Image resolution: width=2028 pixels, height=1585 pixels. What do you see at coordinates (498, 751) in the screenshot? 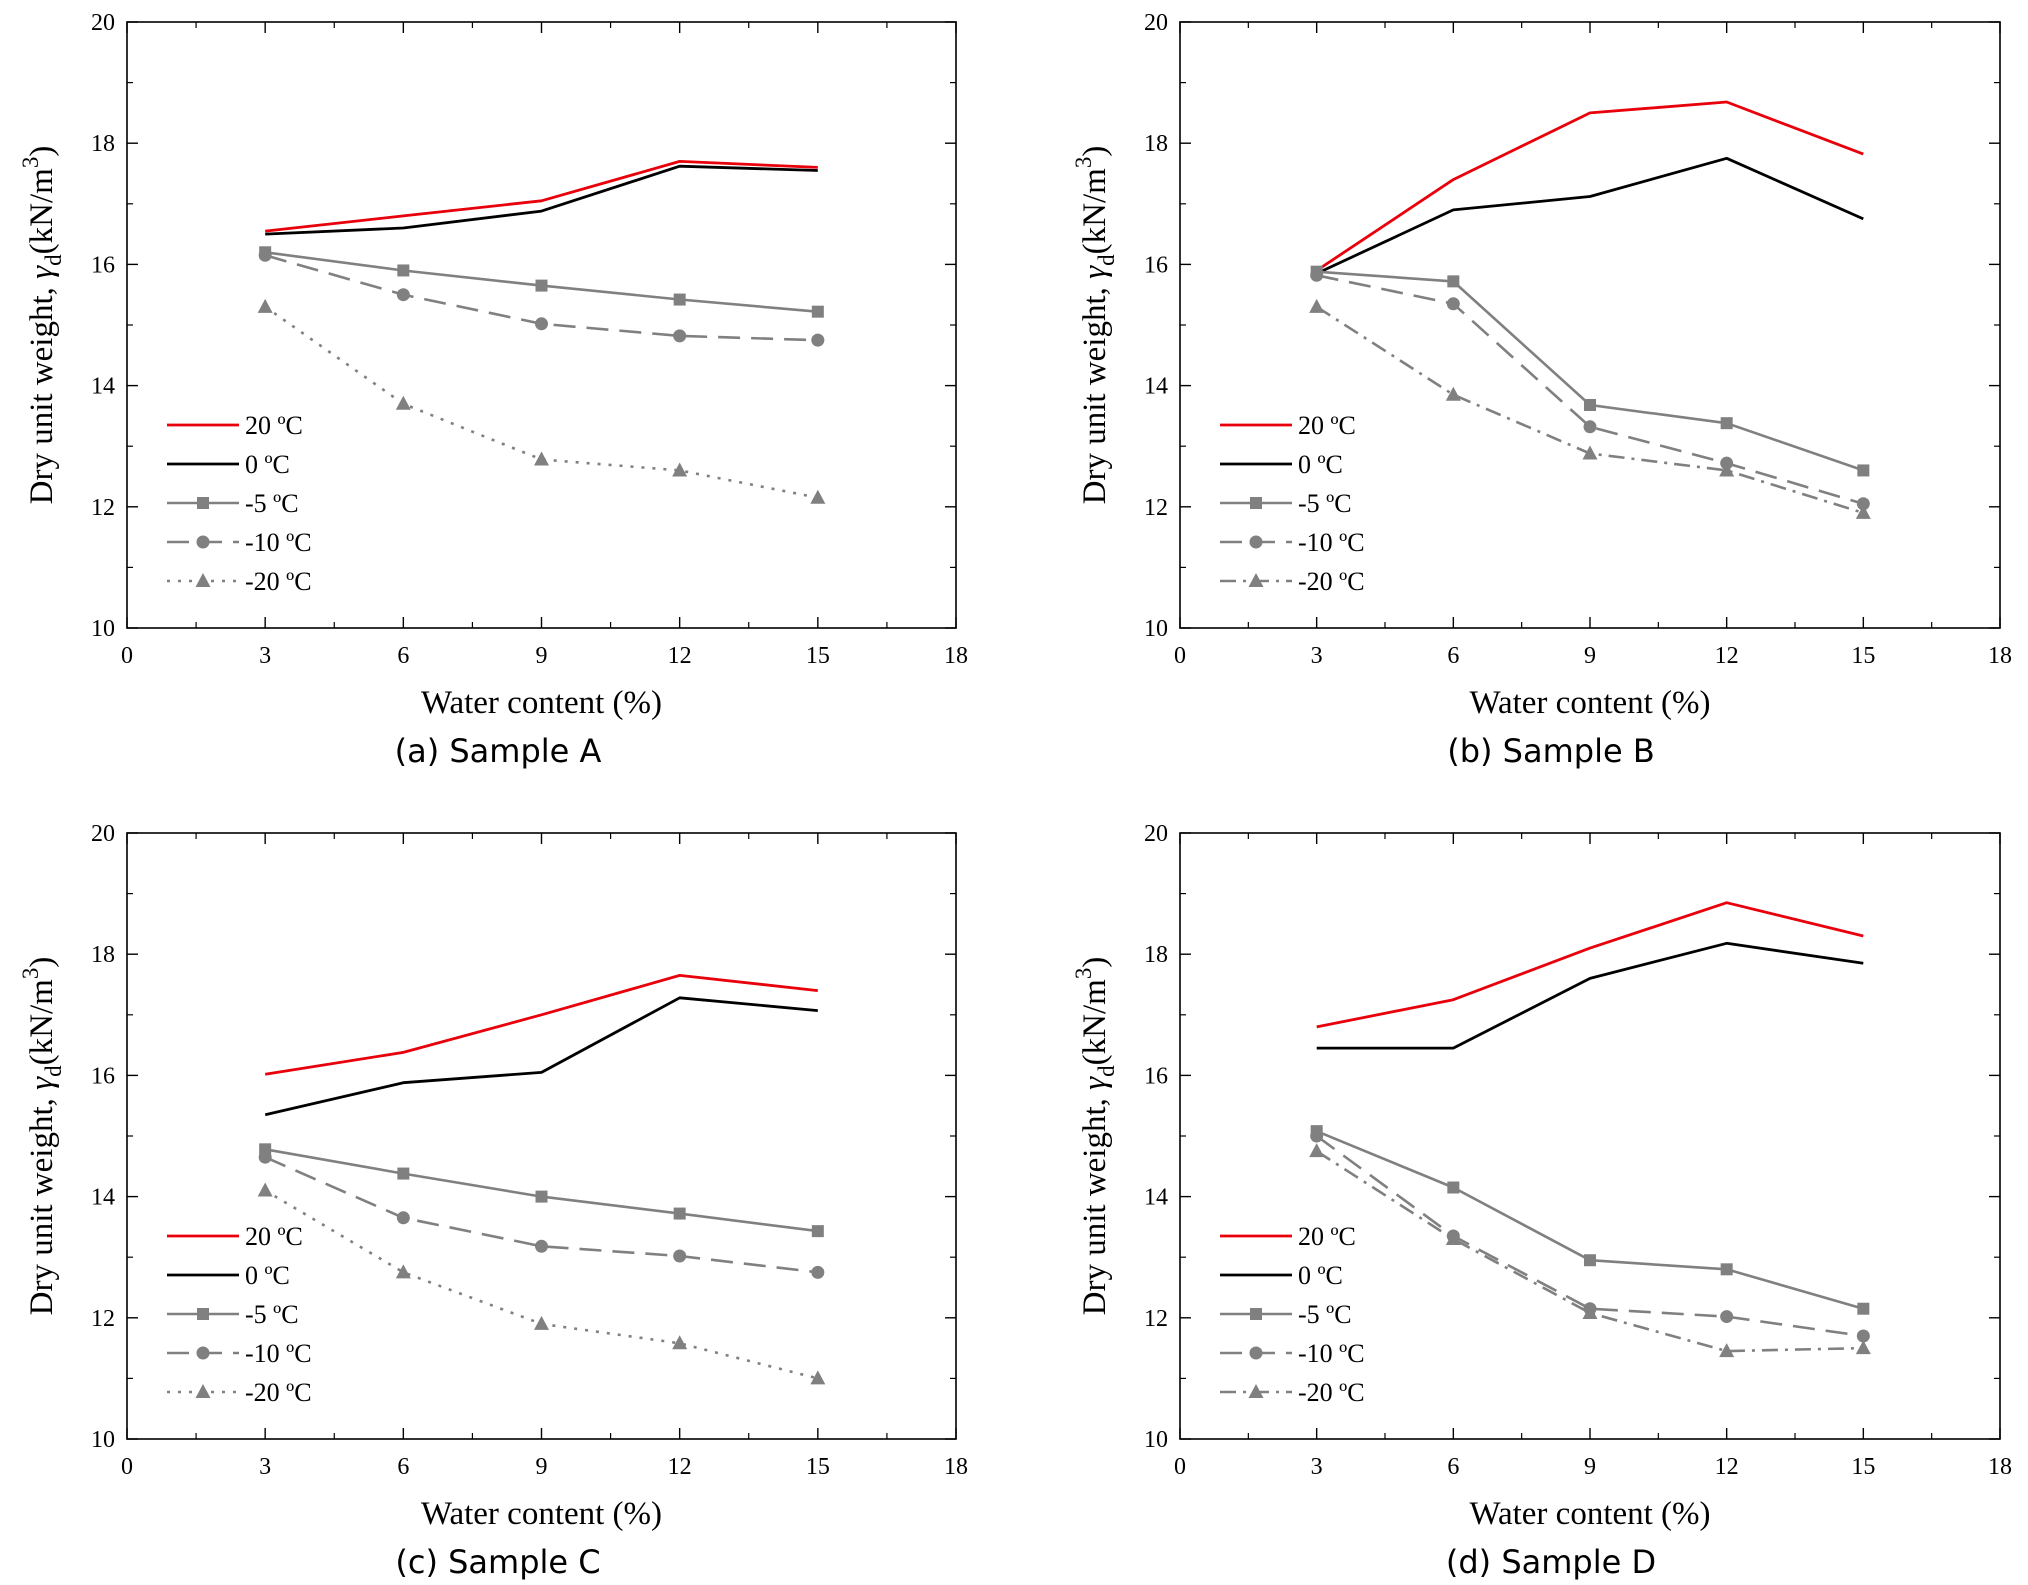
I see `panel-caption: (a) Sample A` at bounding box center [498, 751].